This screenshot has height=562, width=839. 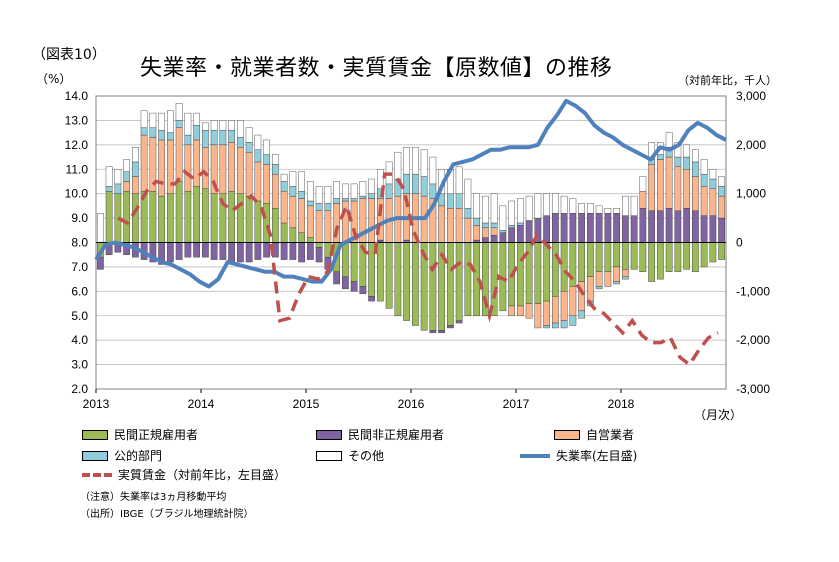 I want to click on legend-swatch-other, so click(x=329, y=455).